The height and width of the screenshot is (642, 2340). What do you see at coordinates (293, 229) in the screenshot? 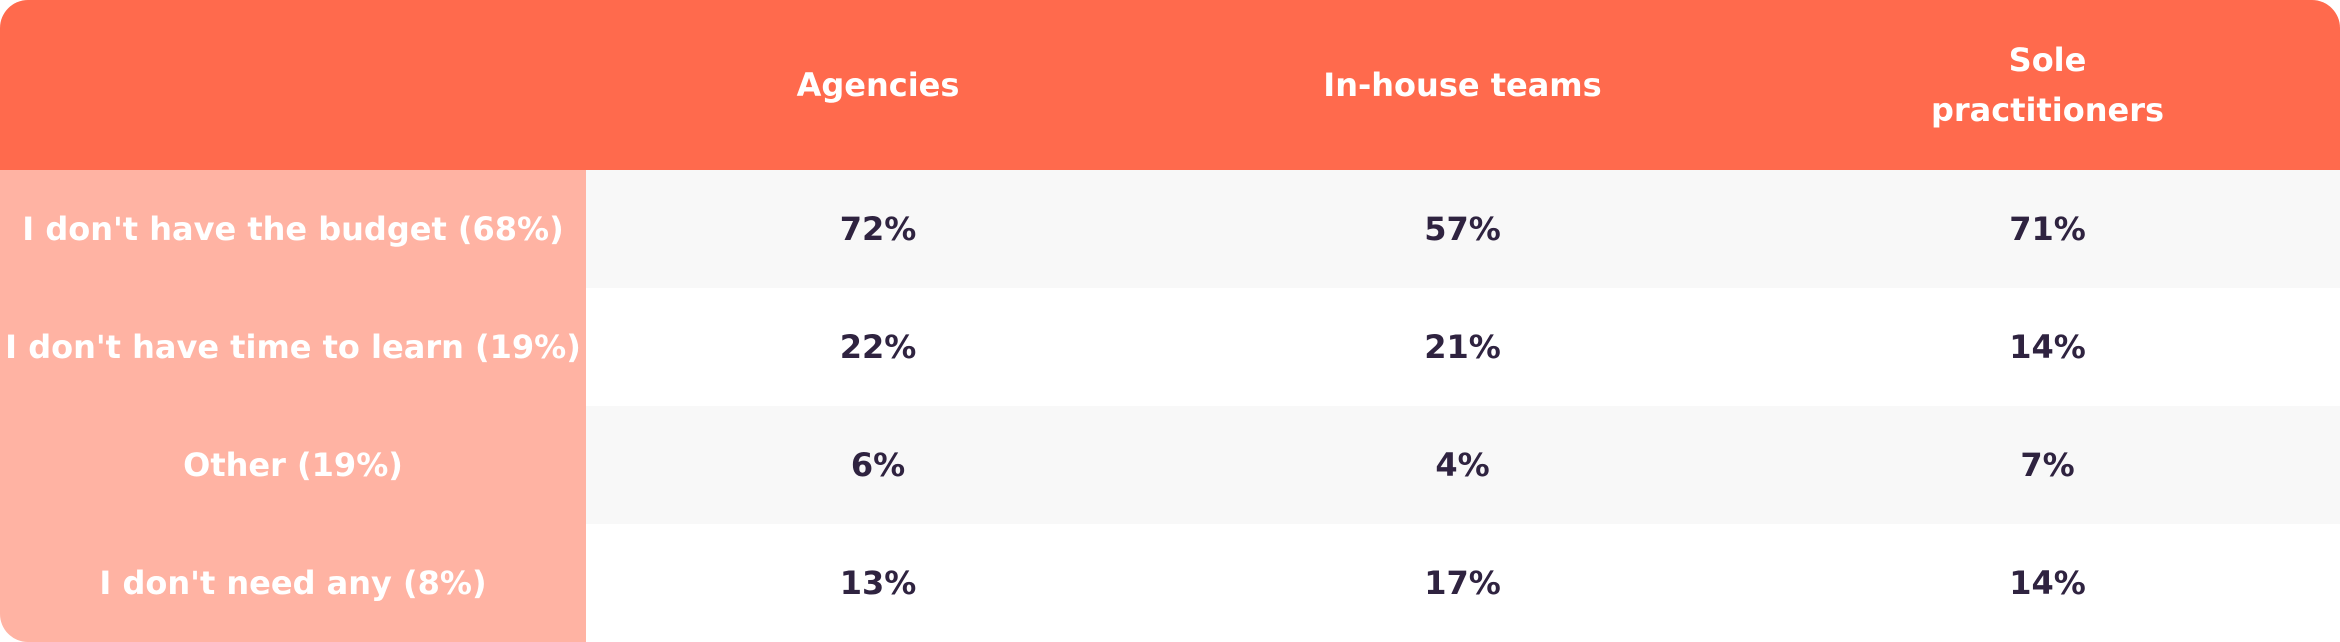
I see `row-label-budget: I don't have the budget (68%)` at bounding box center [293, 229].